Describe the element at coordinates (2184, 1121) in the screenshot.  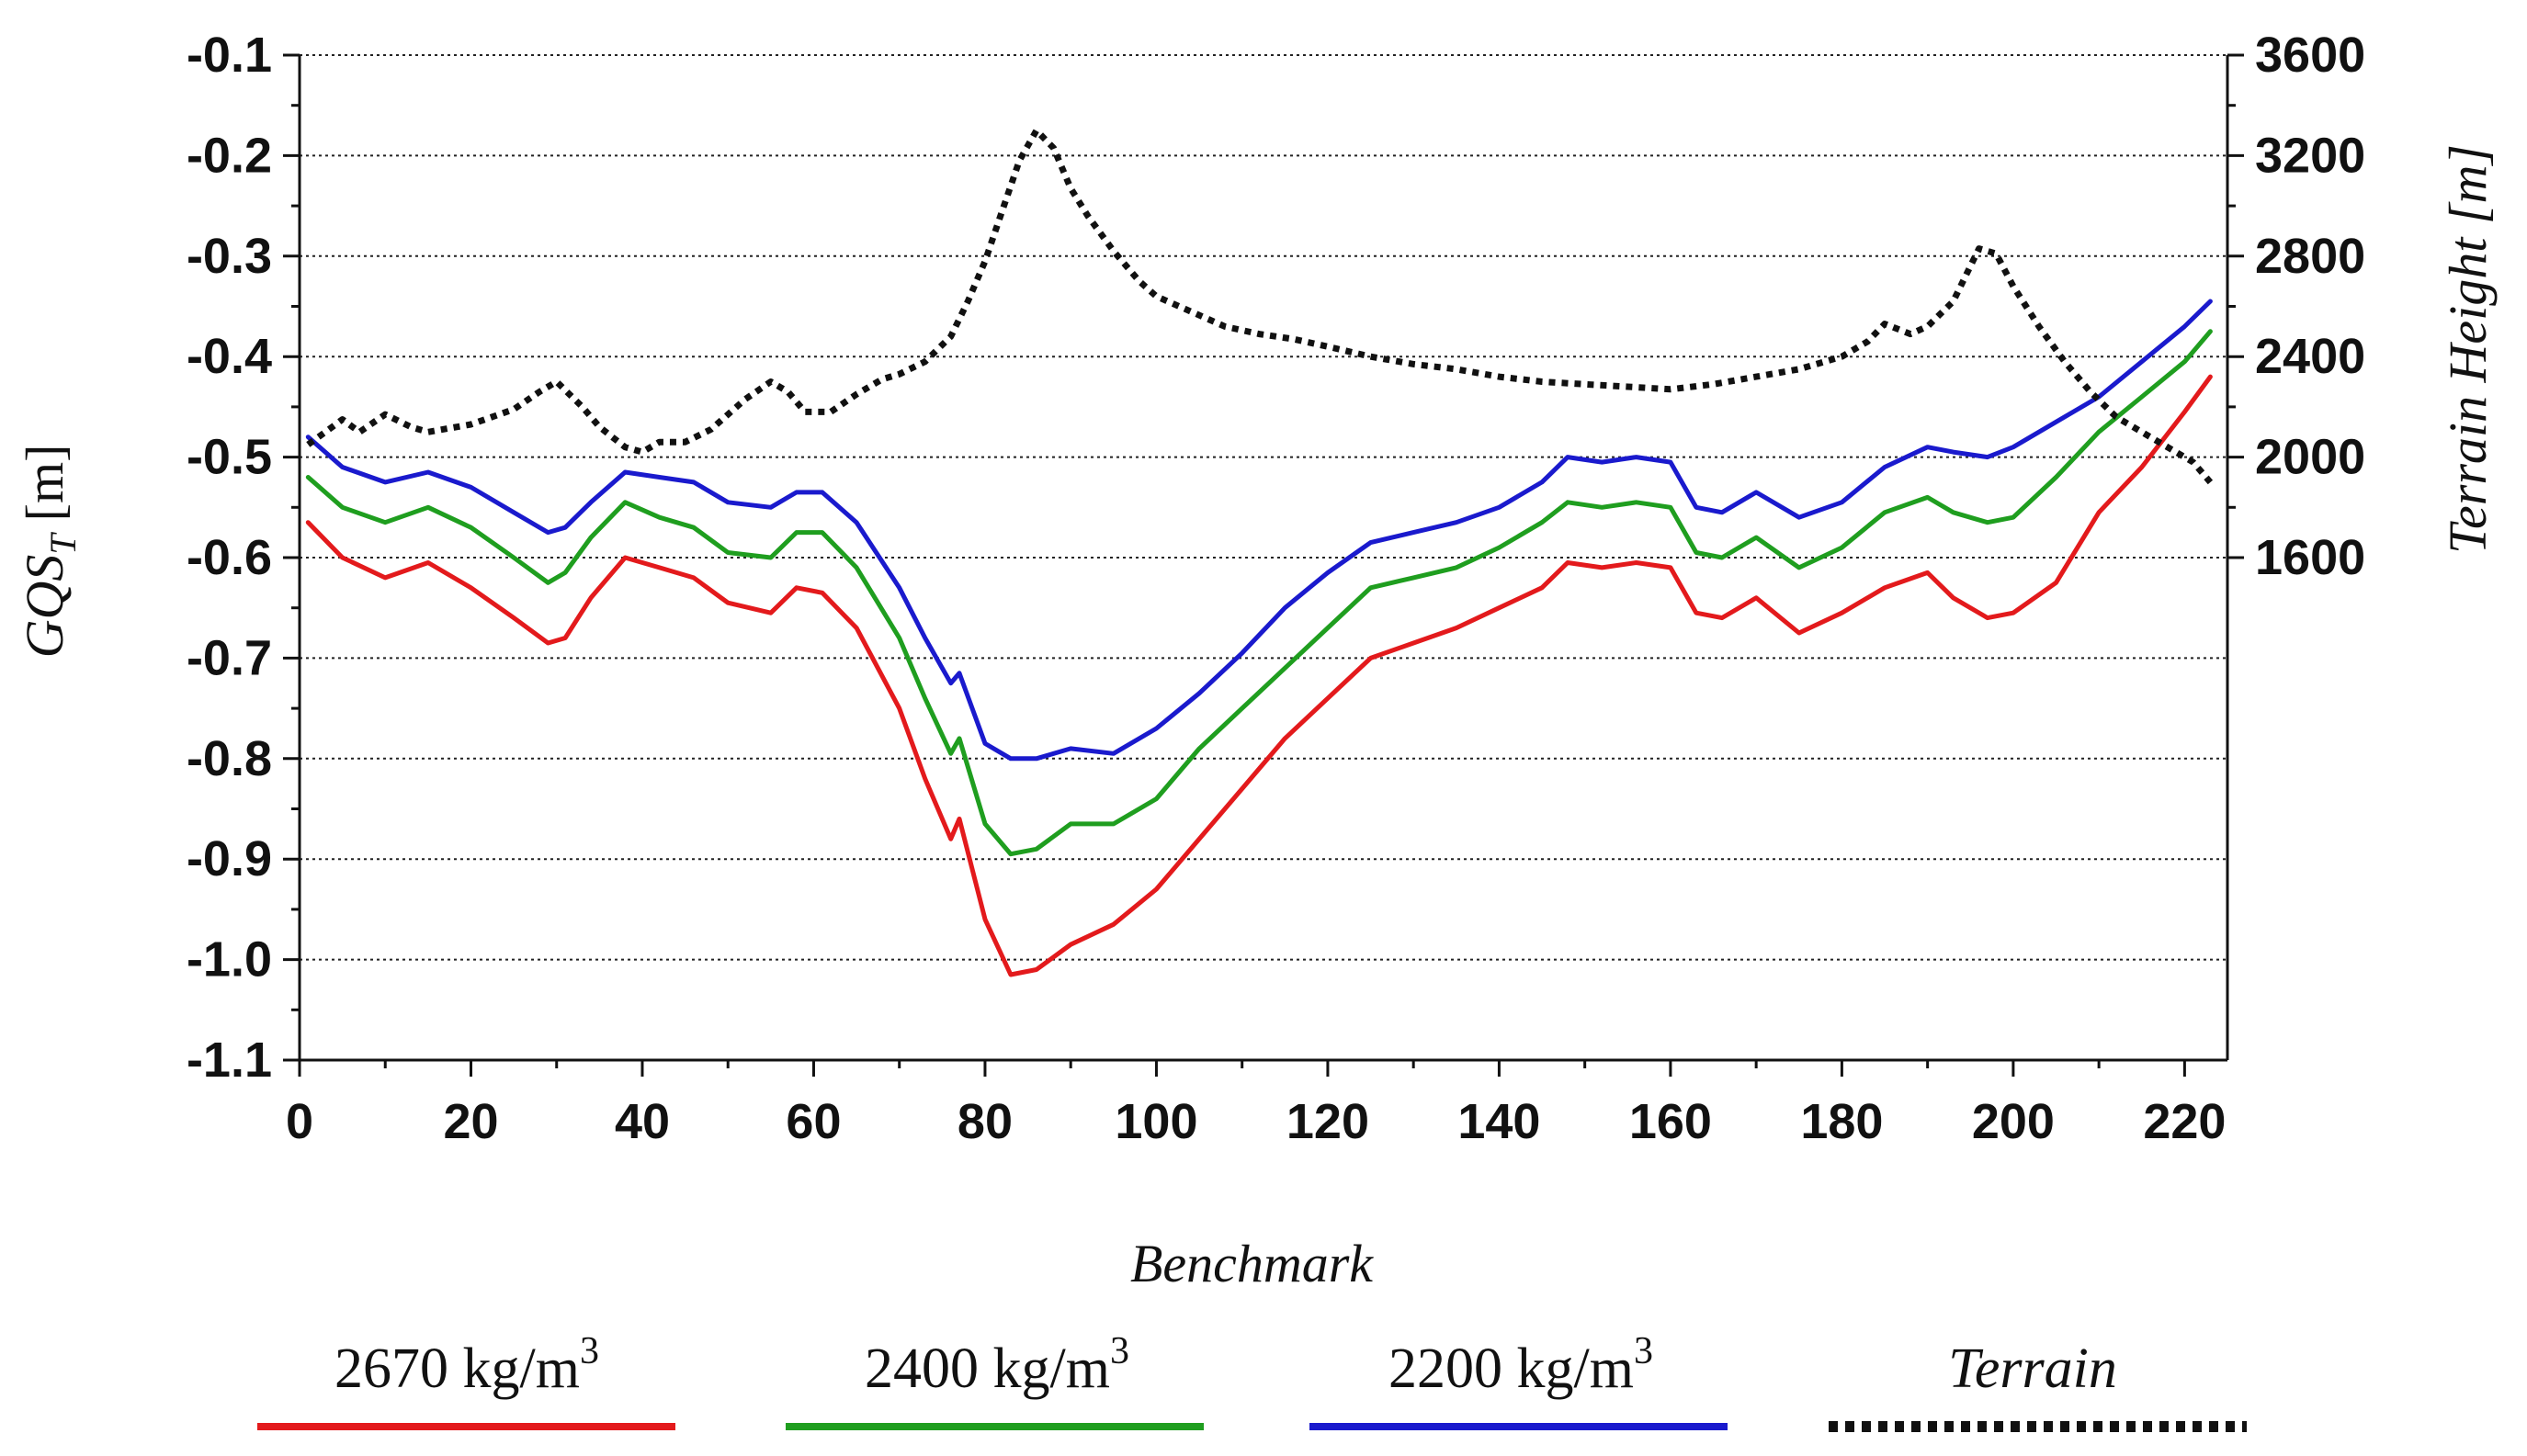
I see `x-tick-label: 220` at that location.